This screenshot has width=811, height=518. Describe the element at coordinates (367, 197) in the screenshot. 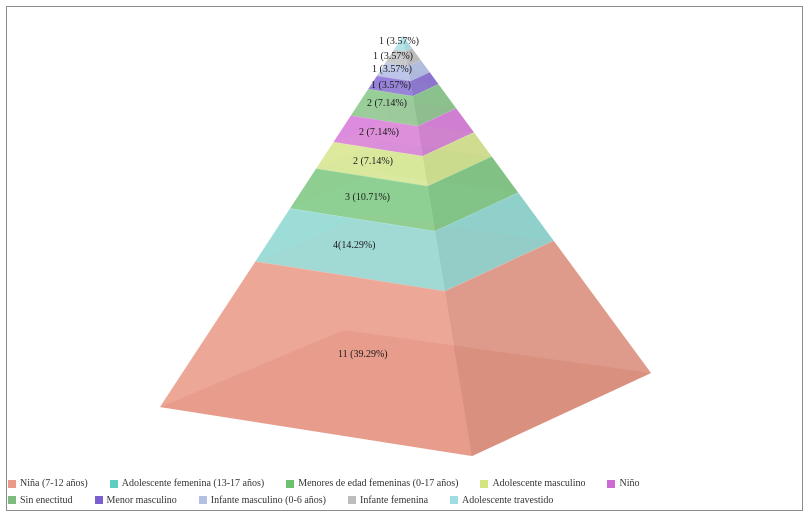

I see `segment-data-label: 3 (10.71%)` at that location.